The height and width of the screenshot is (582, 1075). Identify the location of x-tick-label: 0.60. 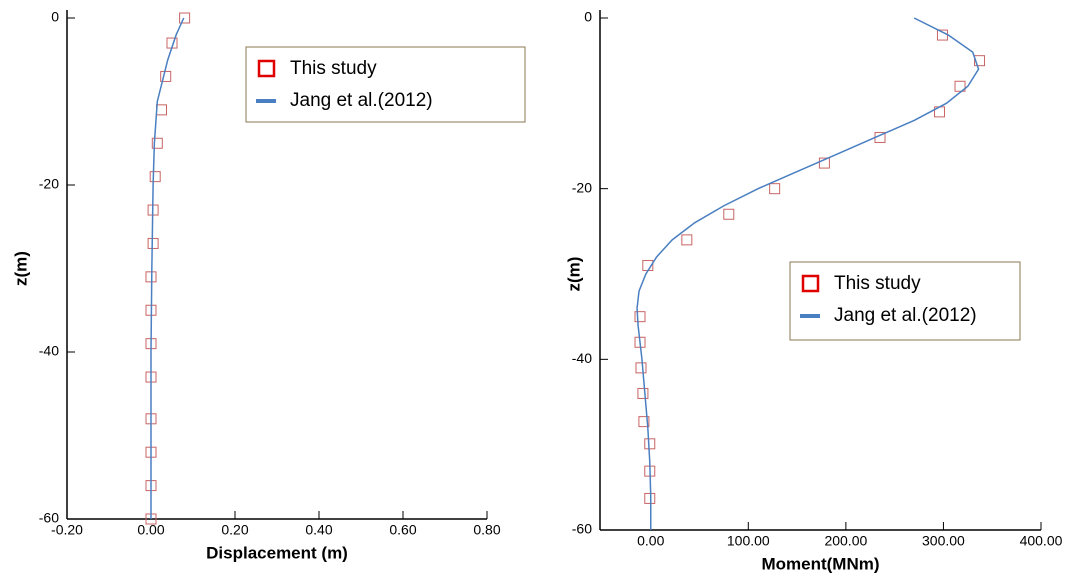
(402, 530).